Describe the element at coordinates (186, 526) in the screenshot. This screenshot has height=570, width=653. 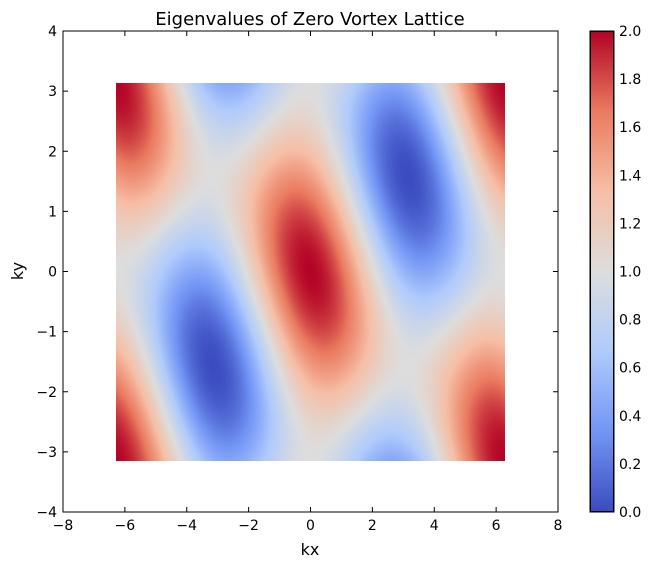
I see `x-tick-label: −4` at that location.